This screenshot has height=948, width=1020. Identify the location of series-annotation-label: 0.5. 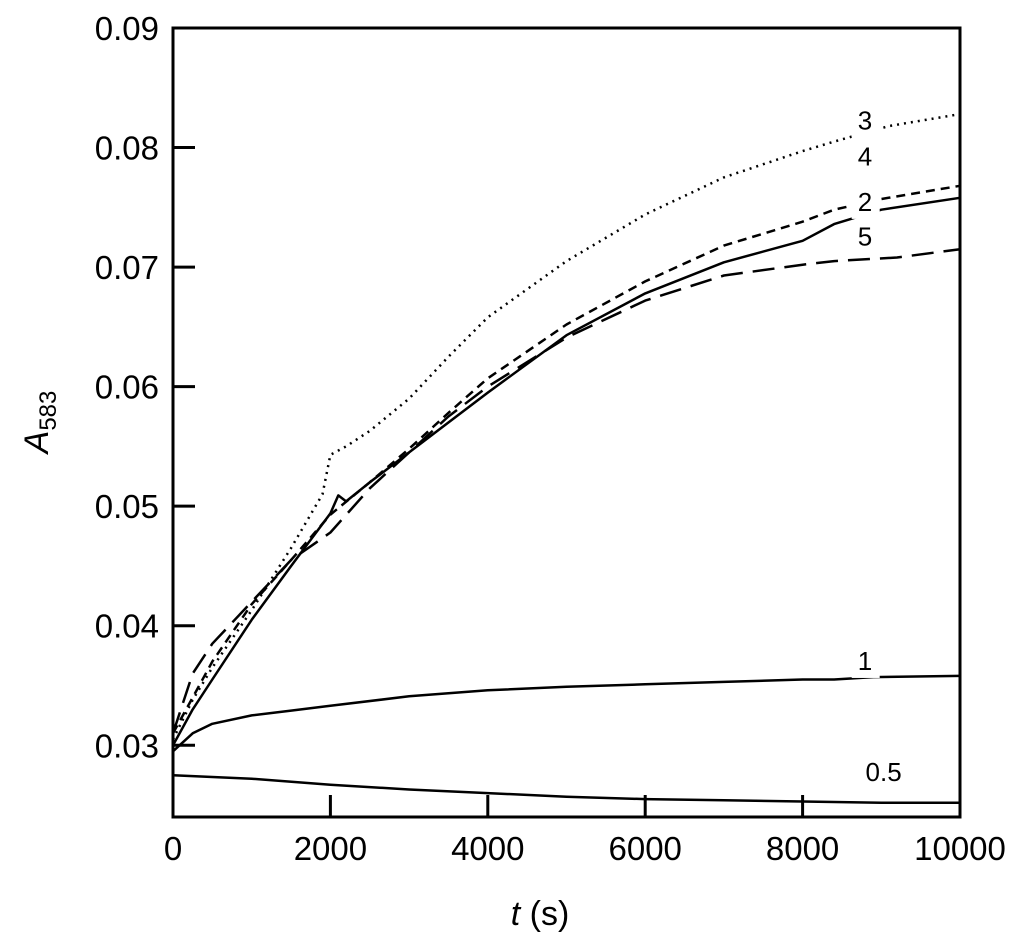
(884, 772).